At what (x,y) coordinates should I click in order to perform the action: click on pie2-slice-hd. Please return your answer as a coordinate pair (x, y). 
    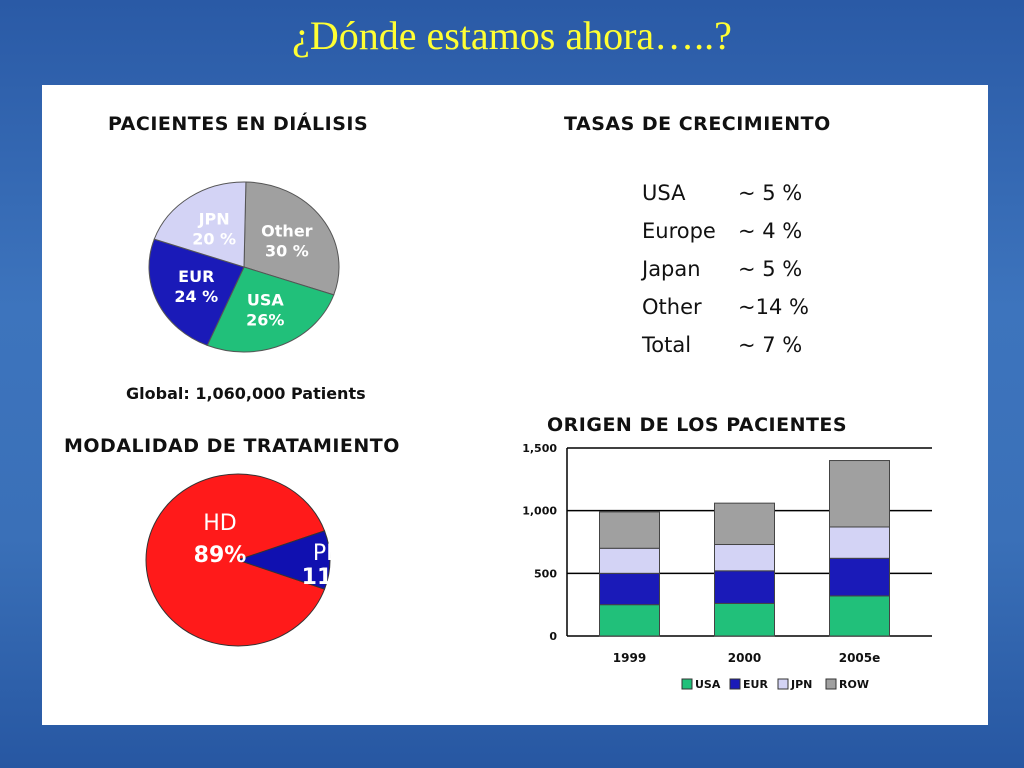
    Looking at the image, I should click on (235, 560).